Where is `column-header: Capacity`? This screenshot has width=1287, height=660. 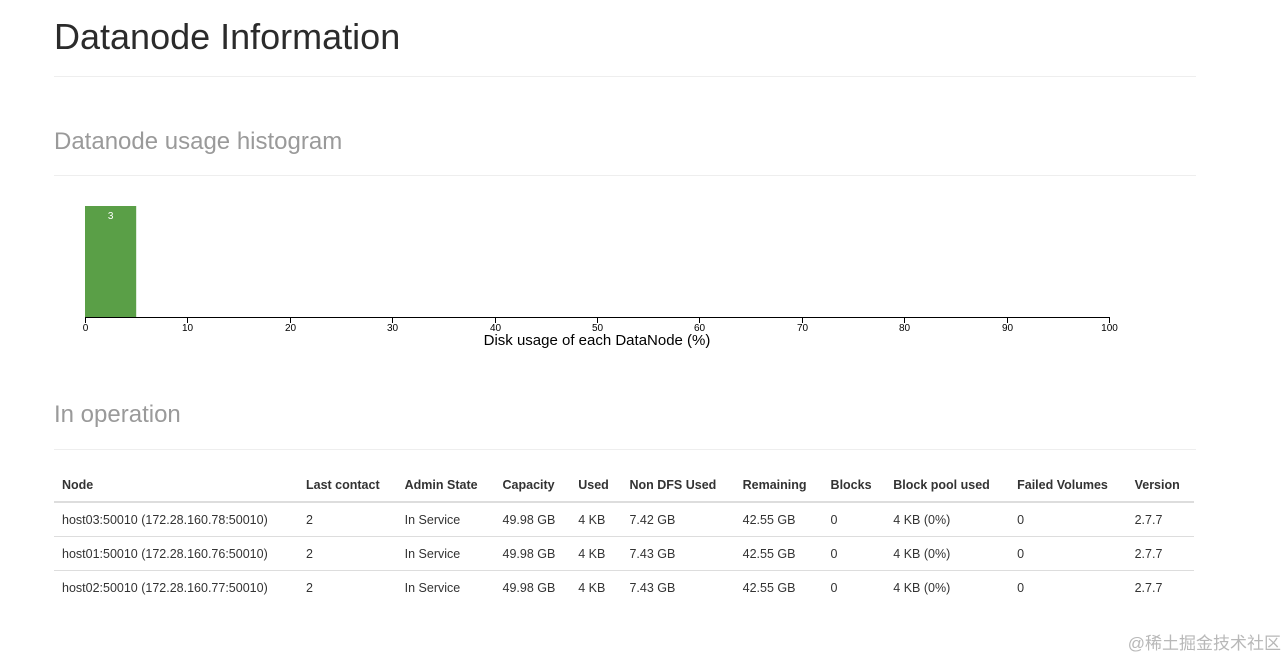 column-header: Capacity is located at coordinates (532, 485).